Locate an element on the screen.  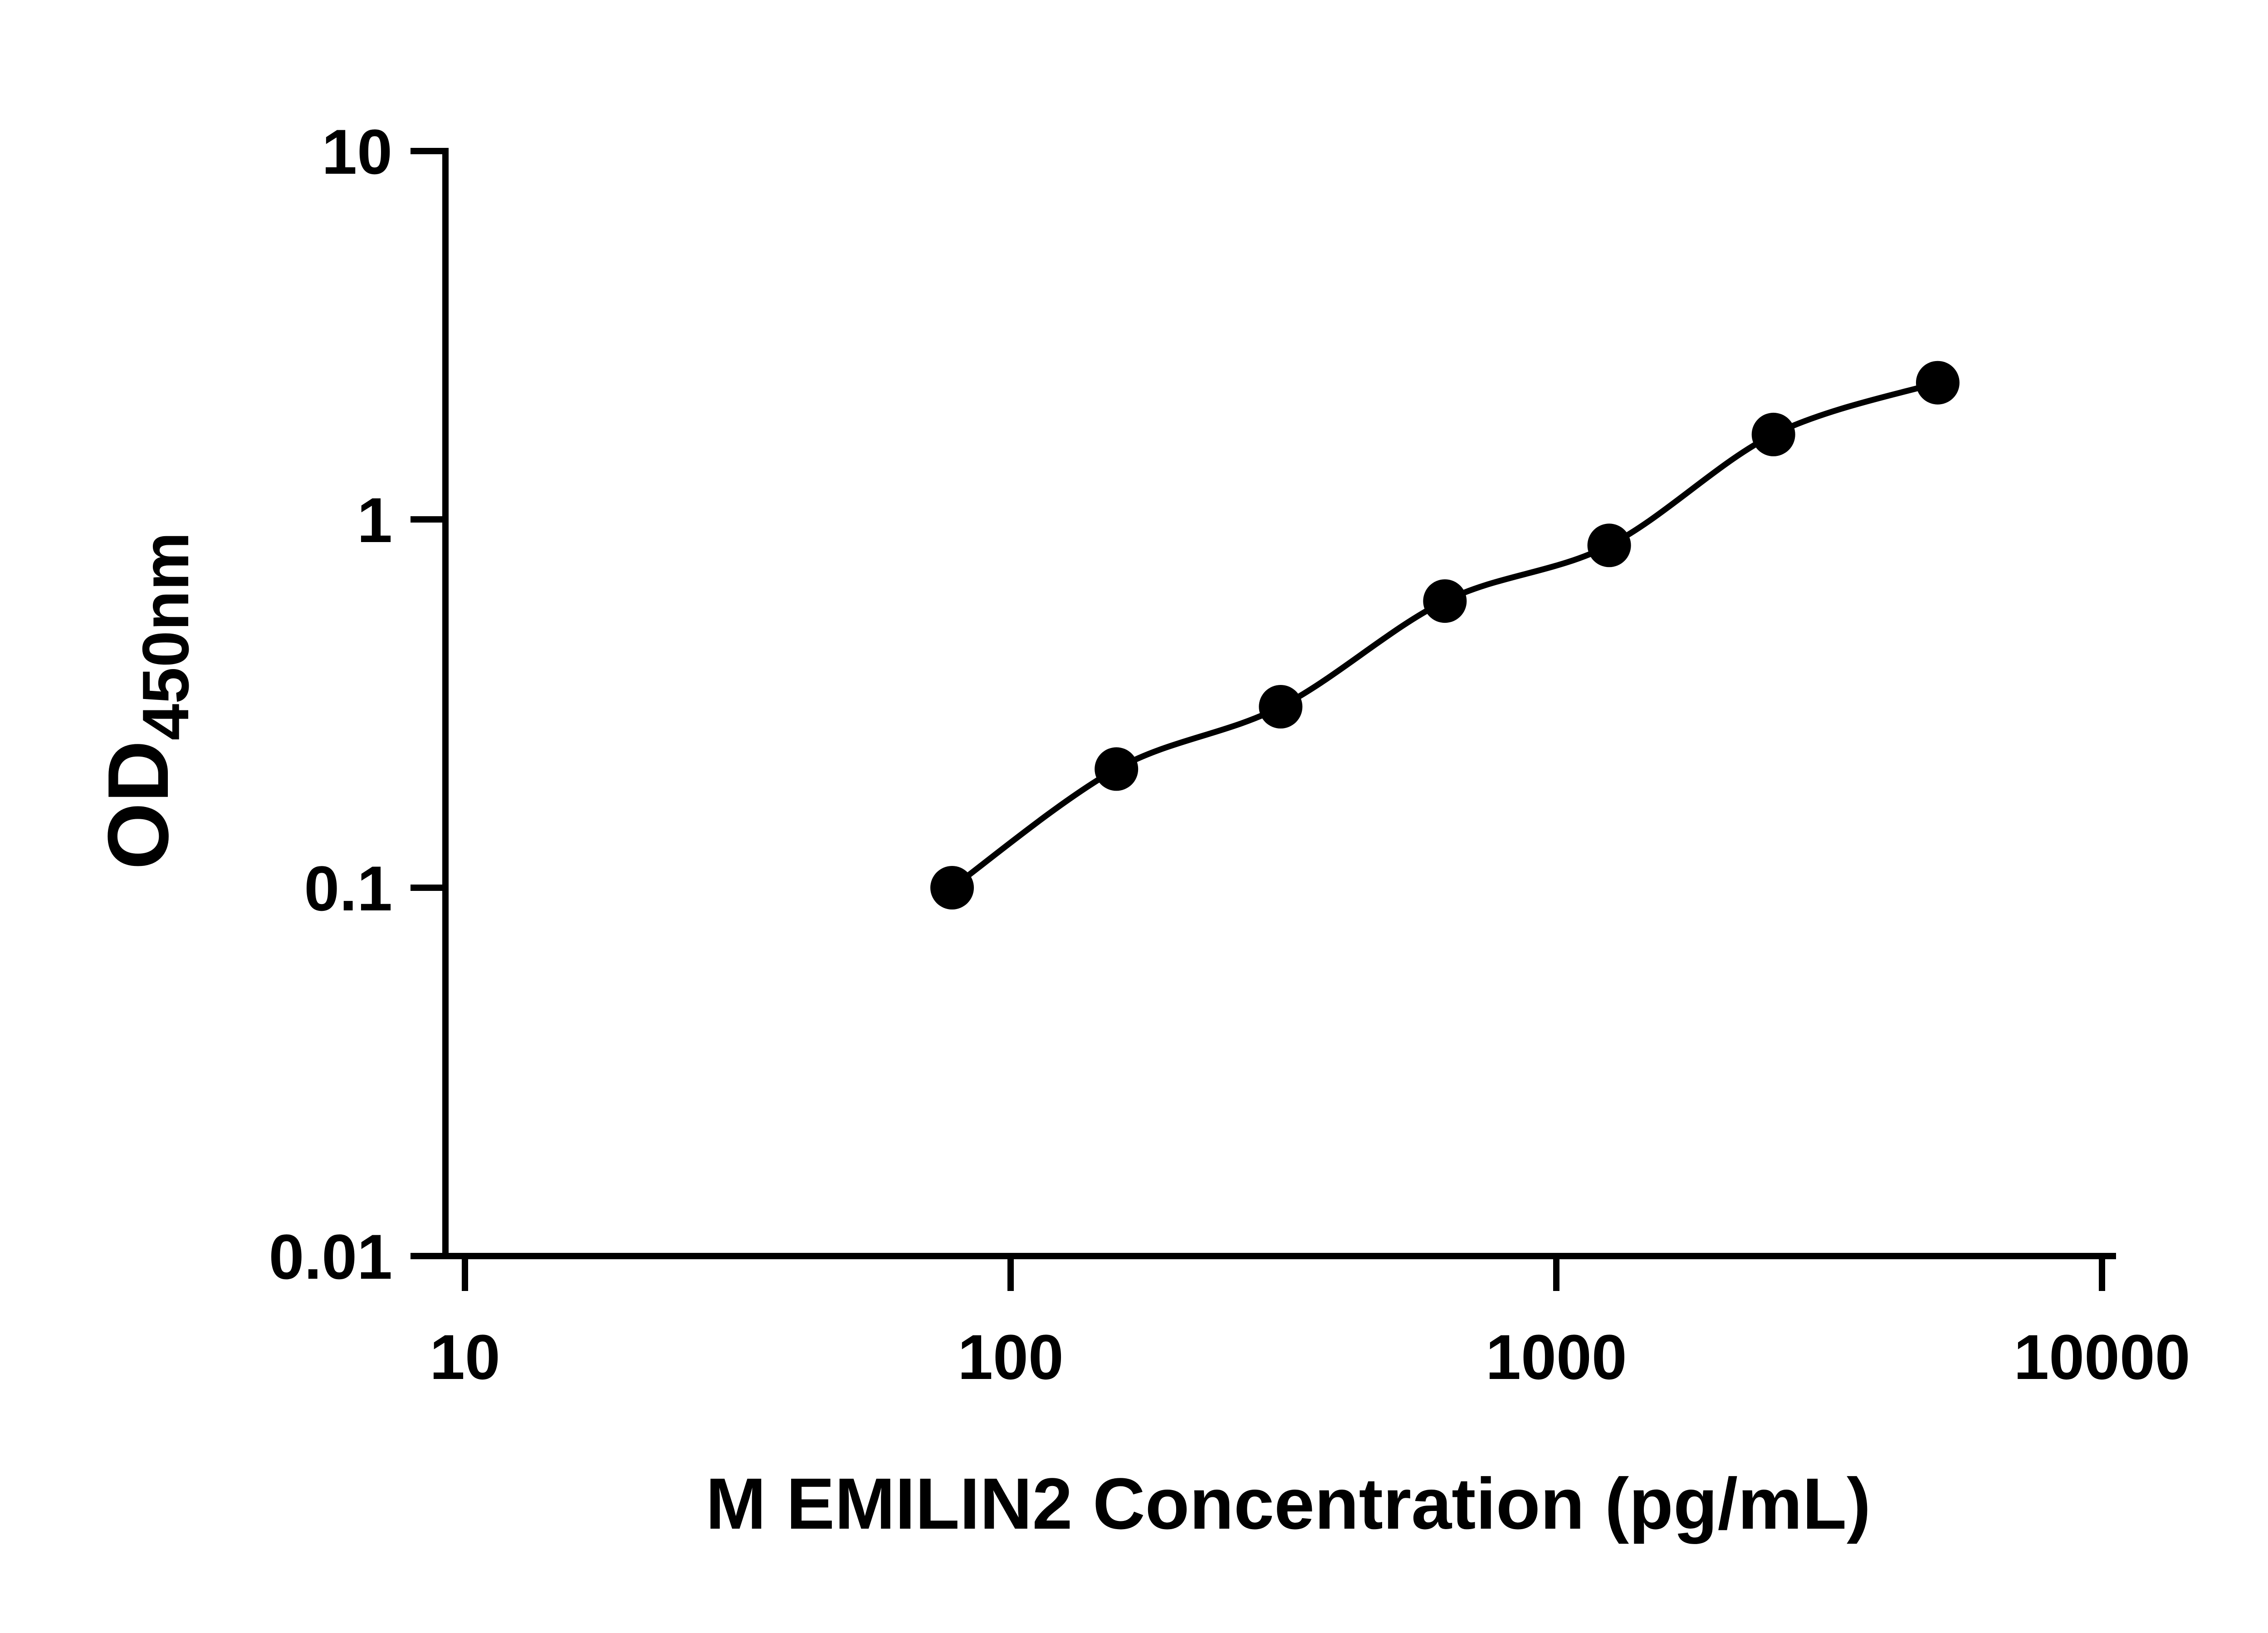
fit-curve is located at coordinates (1445, 635).